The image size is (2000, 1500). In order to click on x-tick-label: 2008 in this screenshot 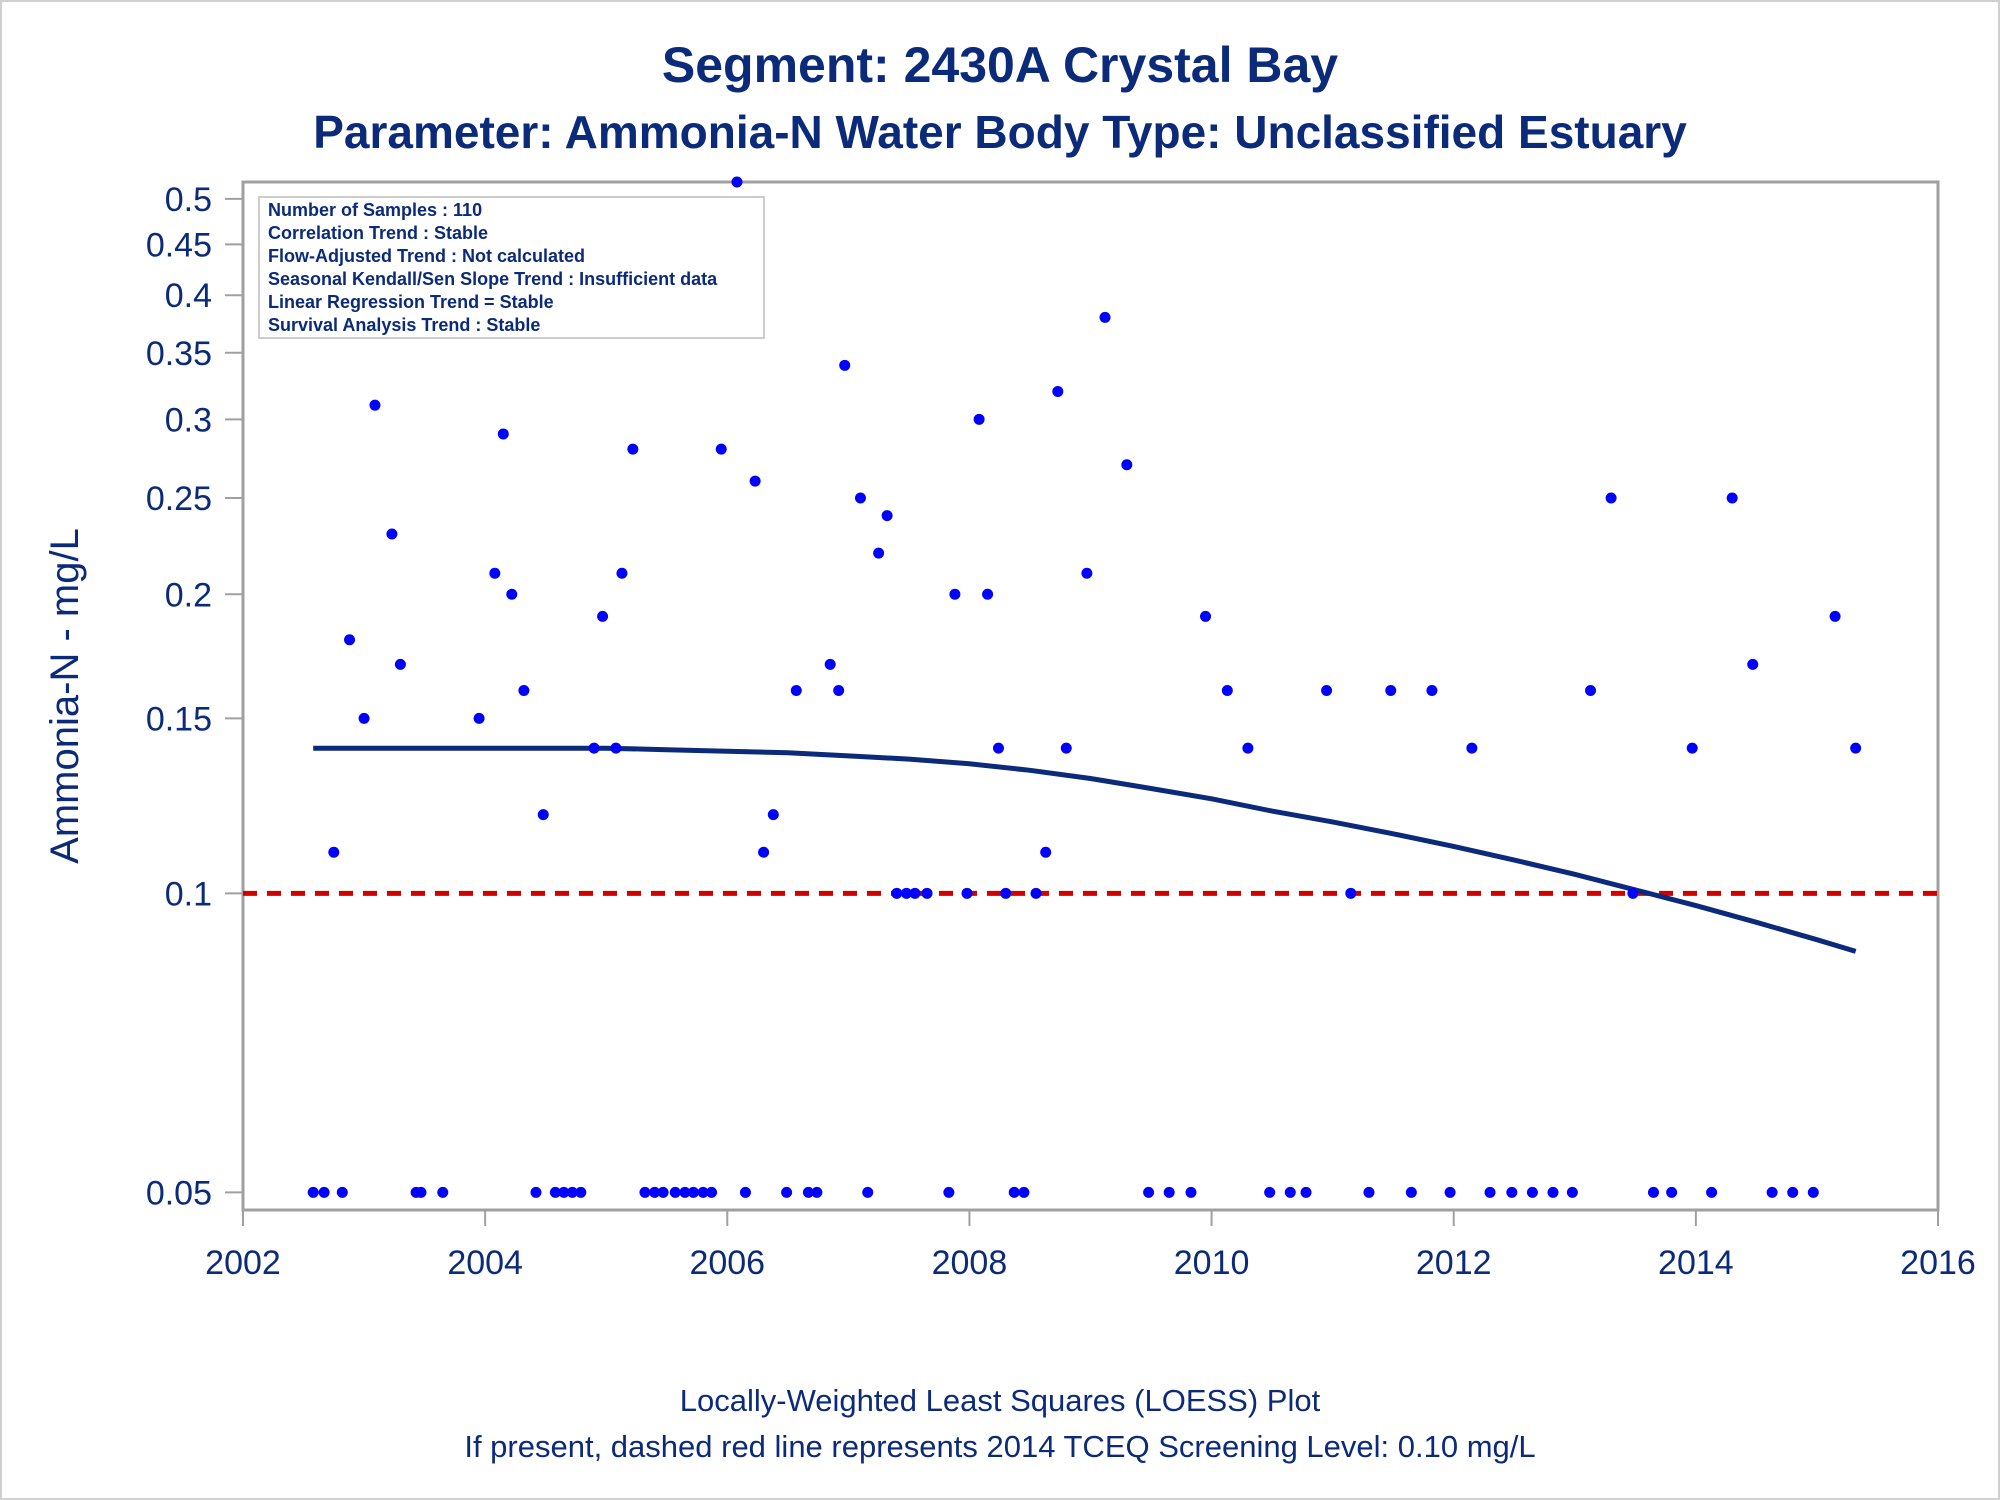, I will do `click(970, 1263)`.